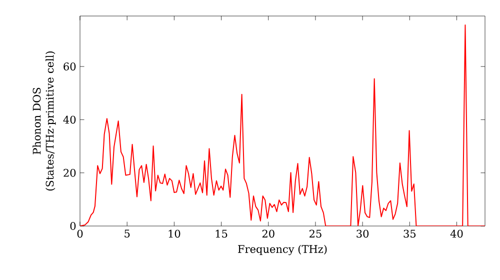 The width and height of the screenshot is (500, 280). I want to click on x-tick-label: 20, so click(268, 234).